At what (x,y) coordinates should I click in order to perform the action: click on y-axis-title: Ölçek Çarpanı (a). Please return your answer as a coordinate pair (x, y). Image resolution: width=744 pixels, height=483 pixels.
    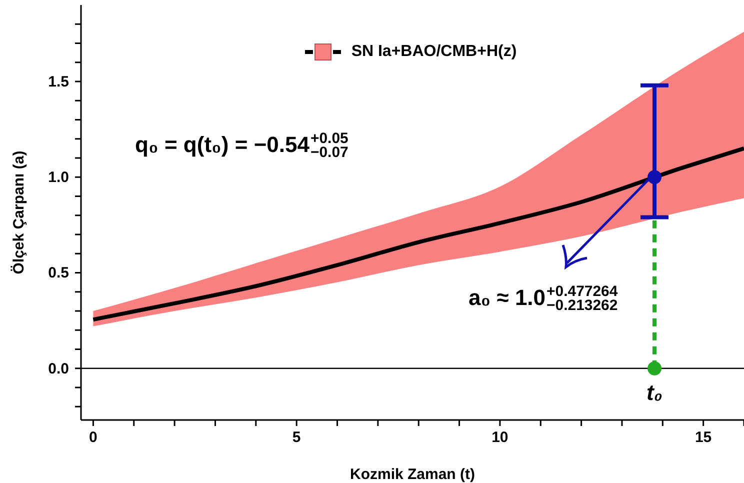
    Looking at the image, I should click on (19, 212).